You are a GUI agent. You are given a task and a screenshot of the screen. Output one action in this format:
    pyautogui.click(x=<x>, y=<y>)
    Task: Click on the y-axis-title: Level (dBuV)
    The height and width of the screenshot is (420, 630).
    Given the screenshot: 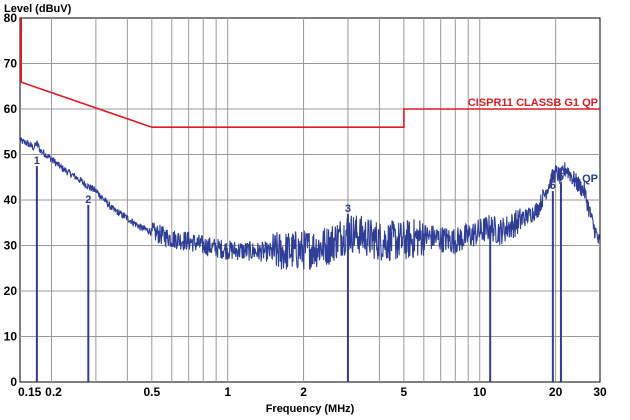 What is the action you would take?
    pyautogui.click(x=38, y=9)
    